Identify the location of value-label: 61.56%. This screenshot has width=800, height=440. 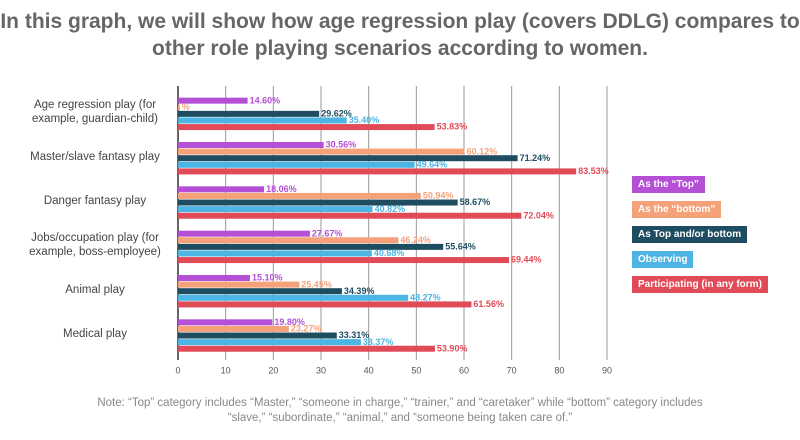
(488, 304).